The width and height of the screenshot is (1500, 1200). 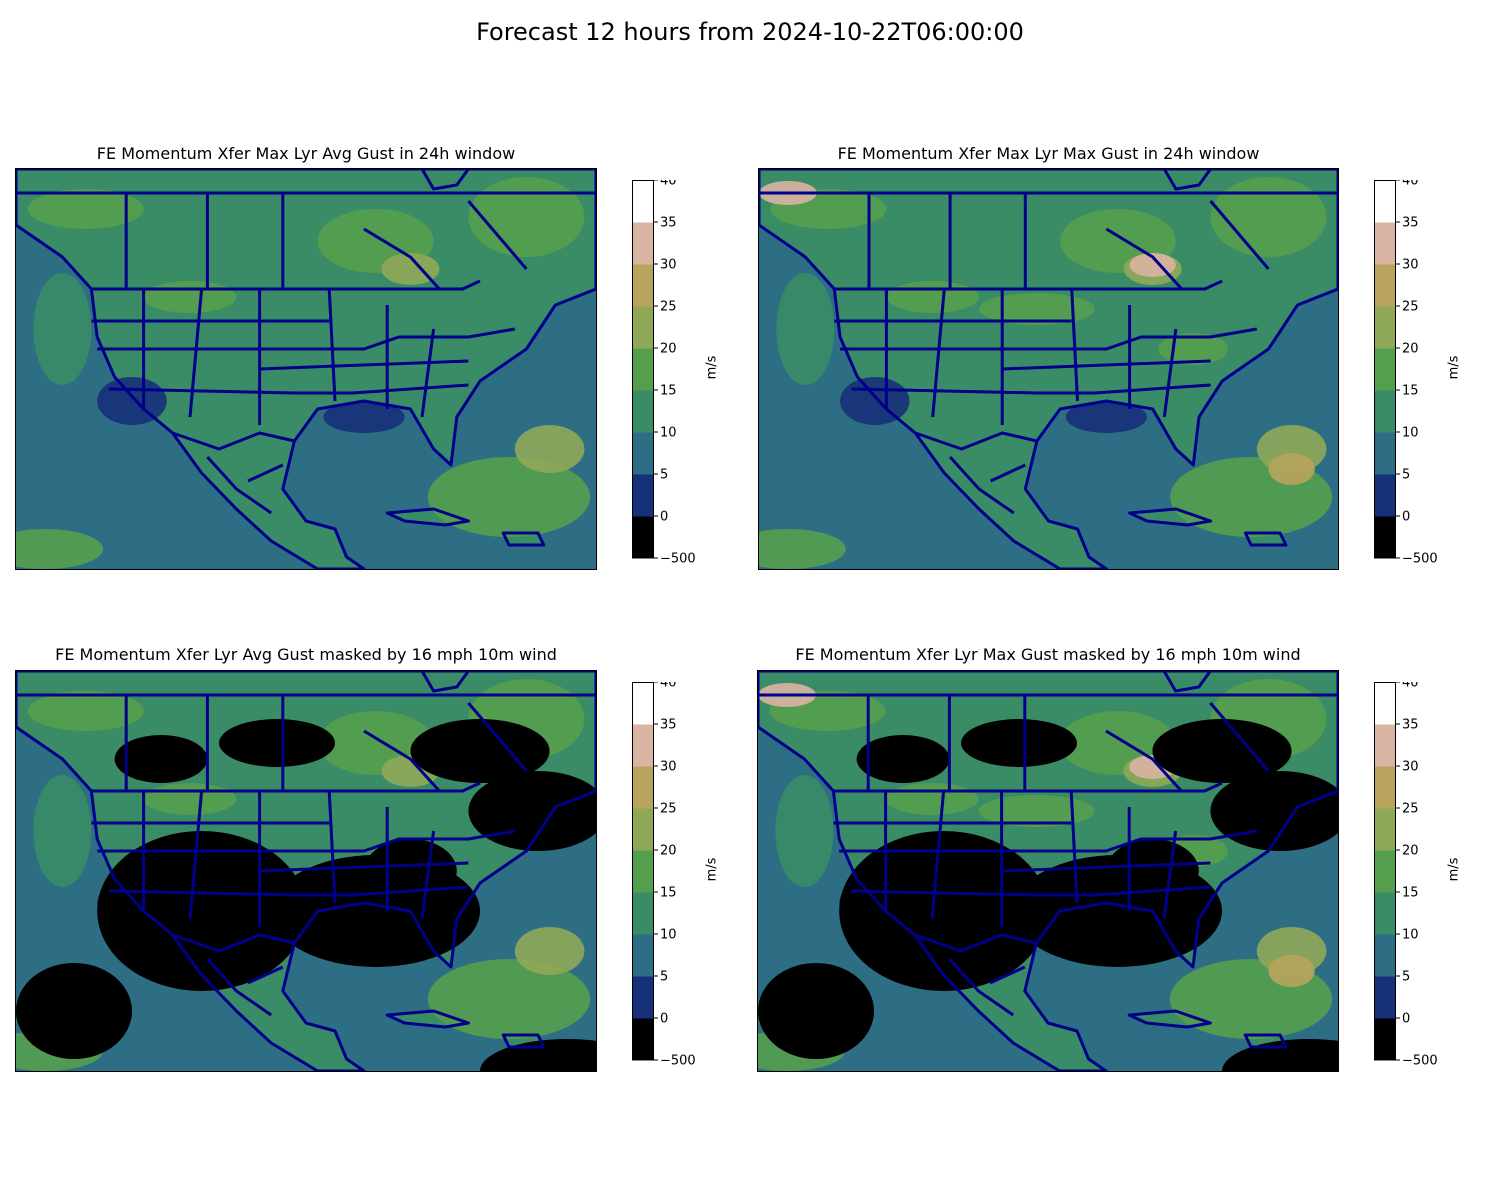 I want to click on map-canvas-avg-gust, so click(x=306, y=369).